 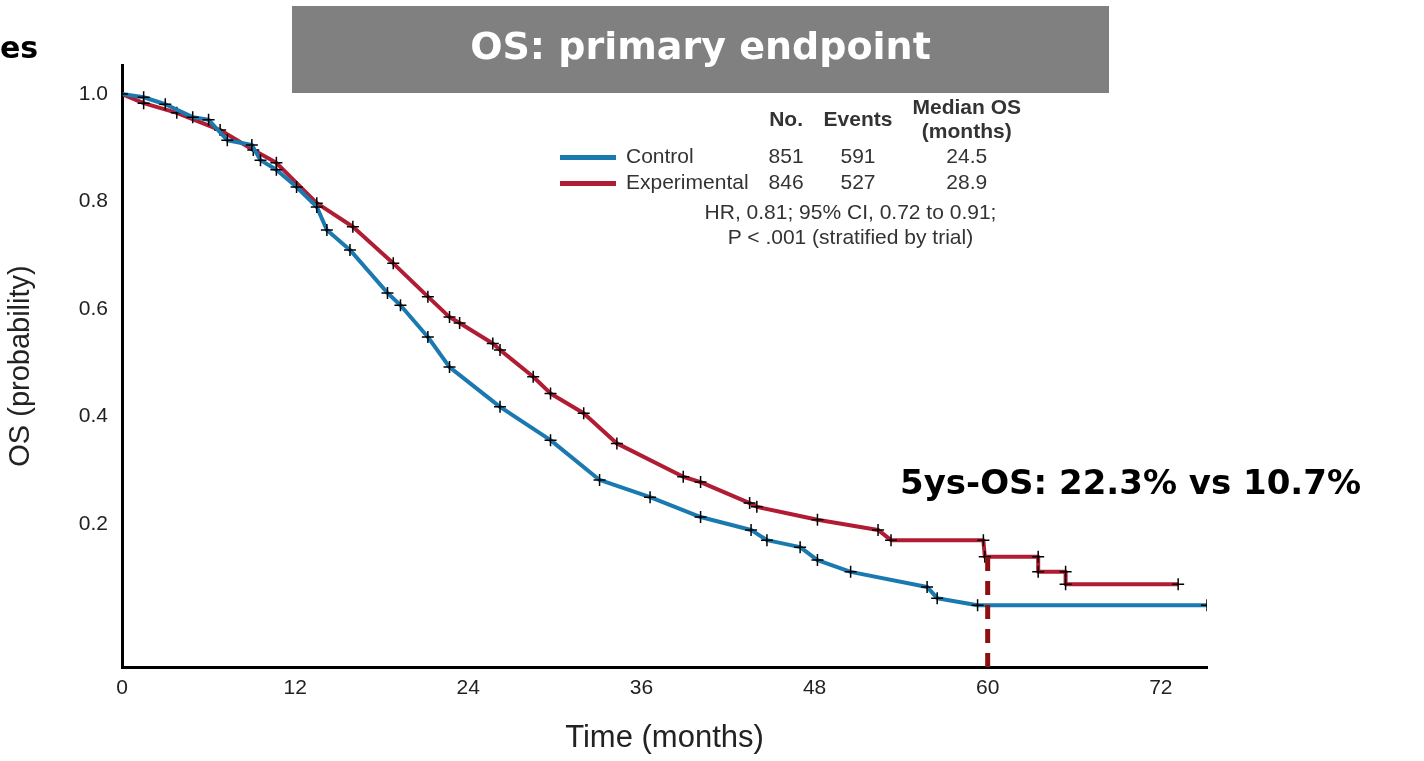 I want to click on y-tick-label: 1.0, so click(x=93, y=92).